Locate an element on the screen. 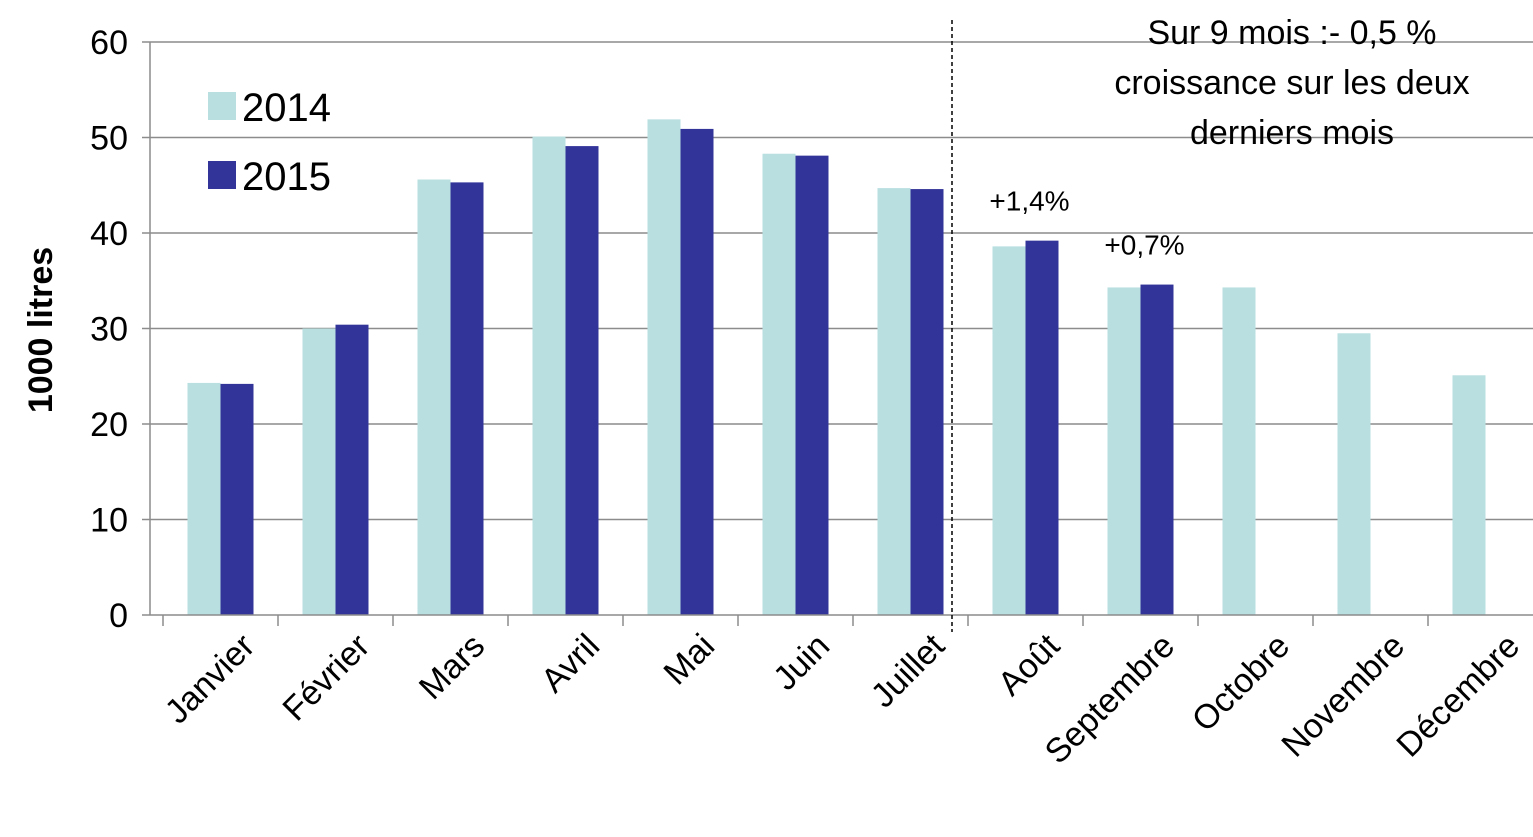 The width and height of the screenshot is (1533, 837). category-label: Janvier is located at coordinates (210, 679).